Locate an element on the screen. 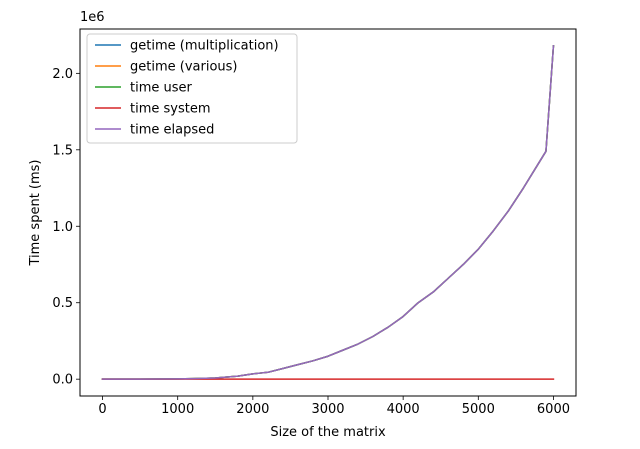 This screenshot has width=640, height=449. legend-box is located at coordinates (192, 88).